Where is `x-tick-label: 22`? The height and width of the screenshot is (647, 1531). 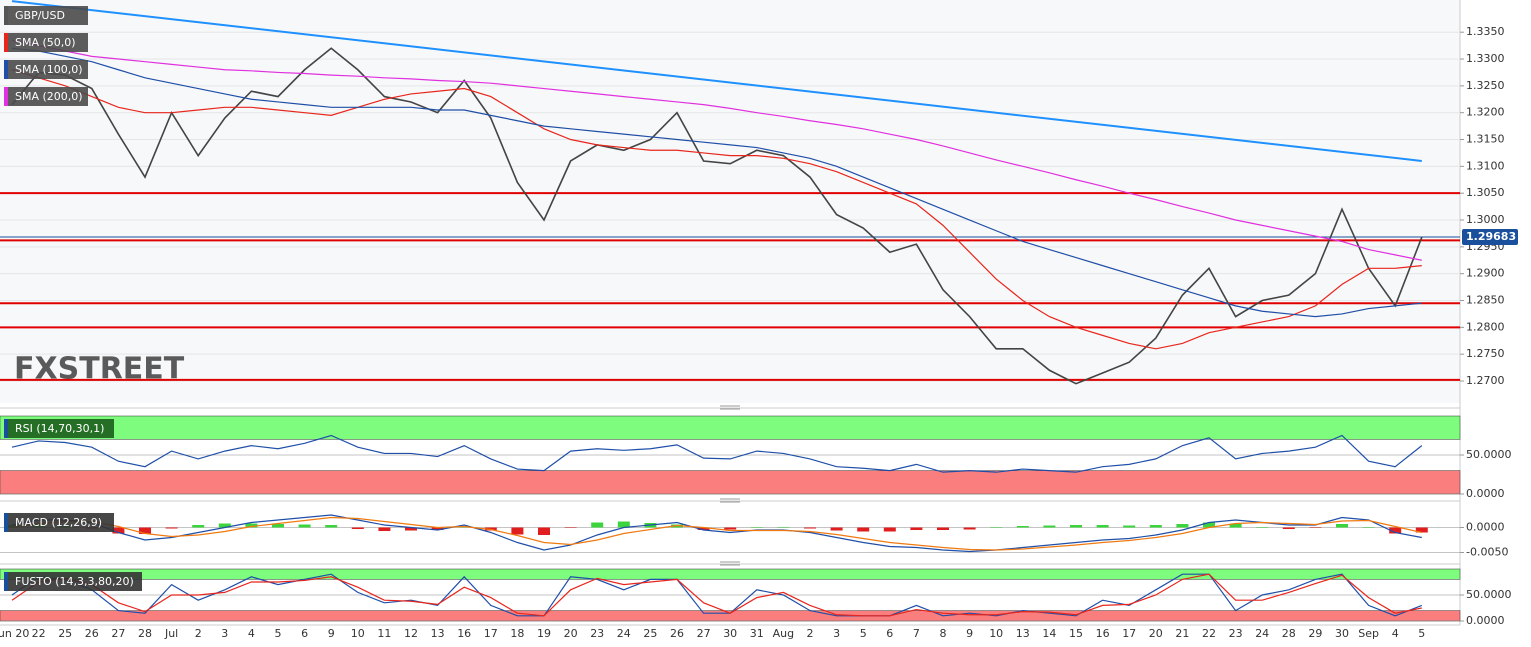
x-tick-label: 22 is located at coordinates (1209, 633).